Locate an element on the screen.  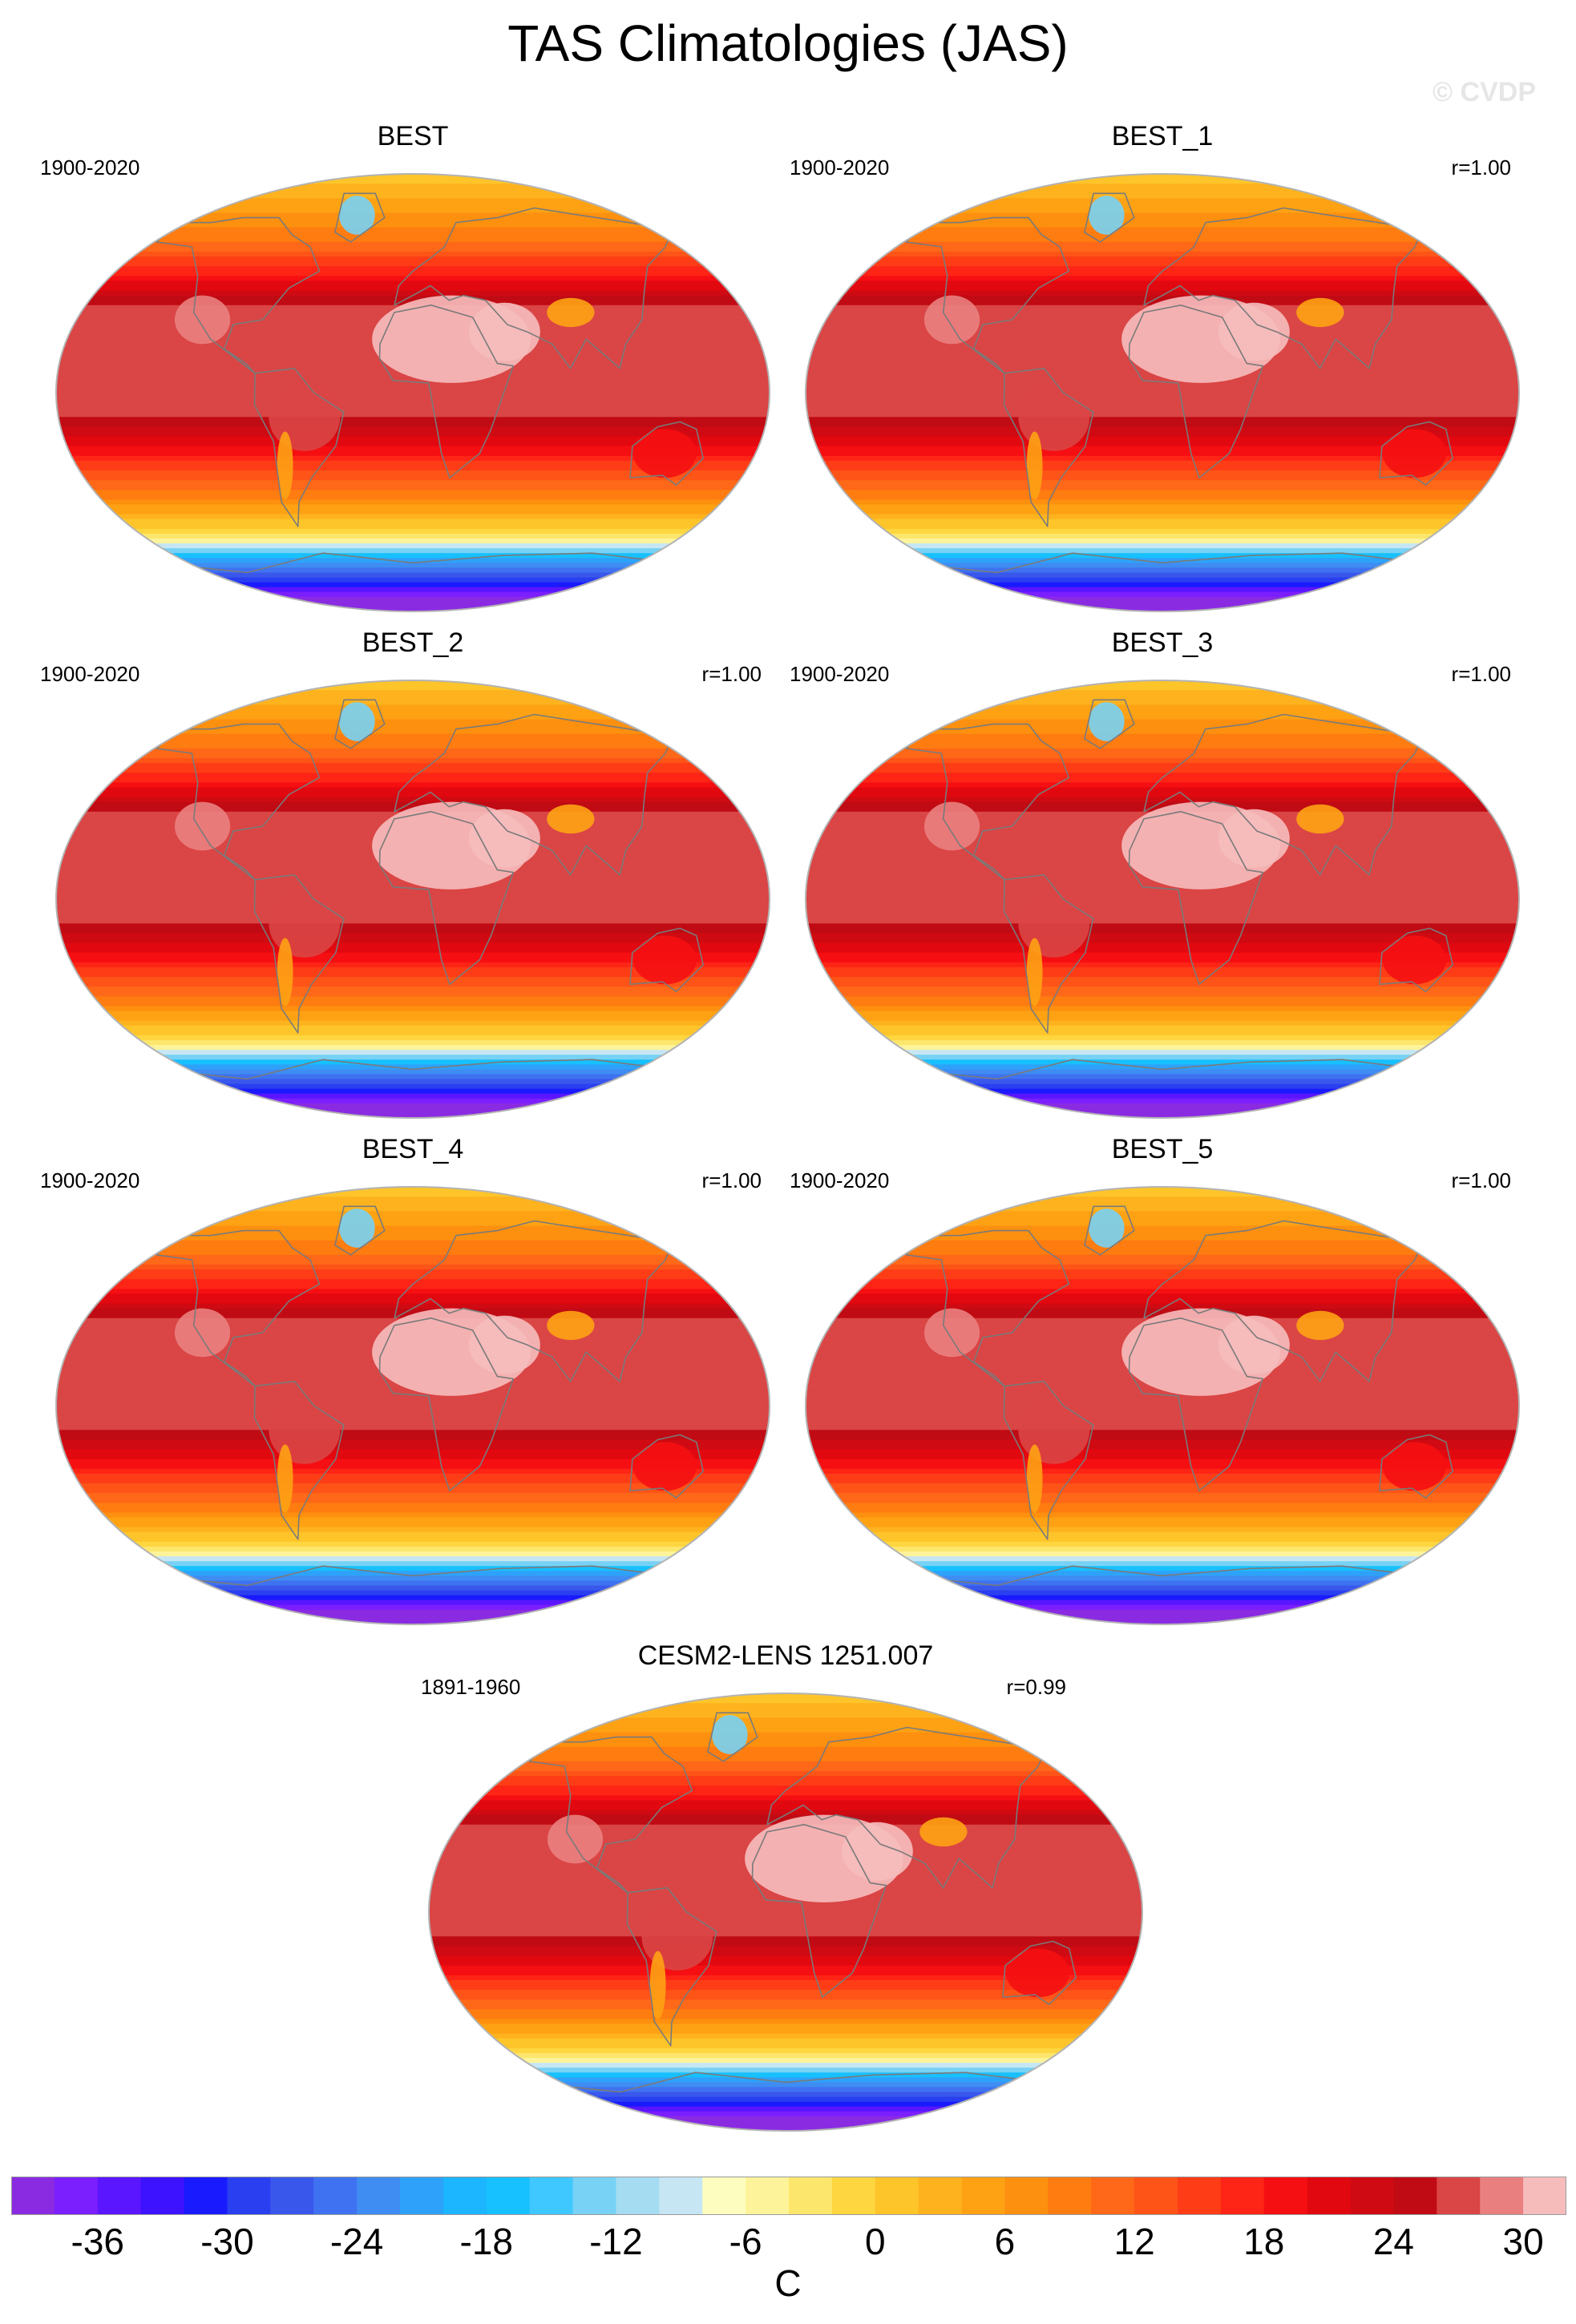
map-globe is located at coordinates (1162, 392).